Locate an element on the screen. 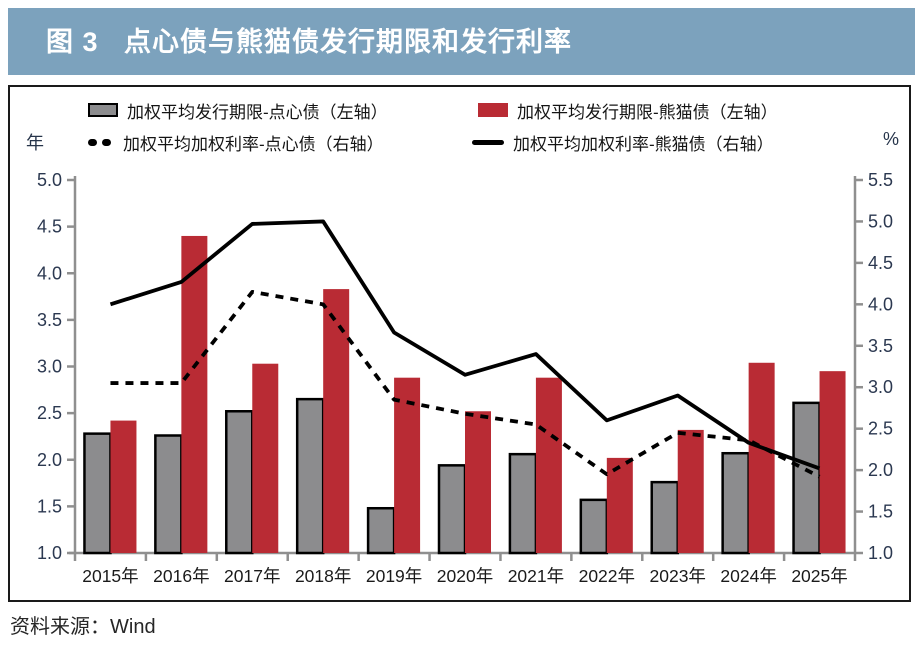 This screenshot has width=923, height=659. legend-label: 加权平均加权利率-熊猫债（右轴） is located at coordinates (643, 144).